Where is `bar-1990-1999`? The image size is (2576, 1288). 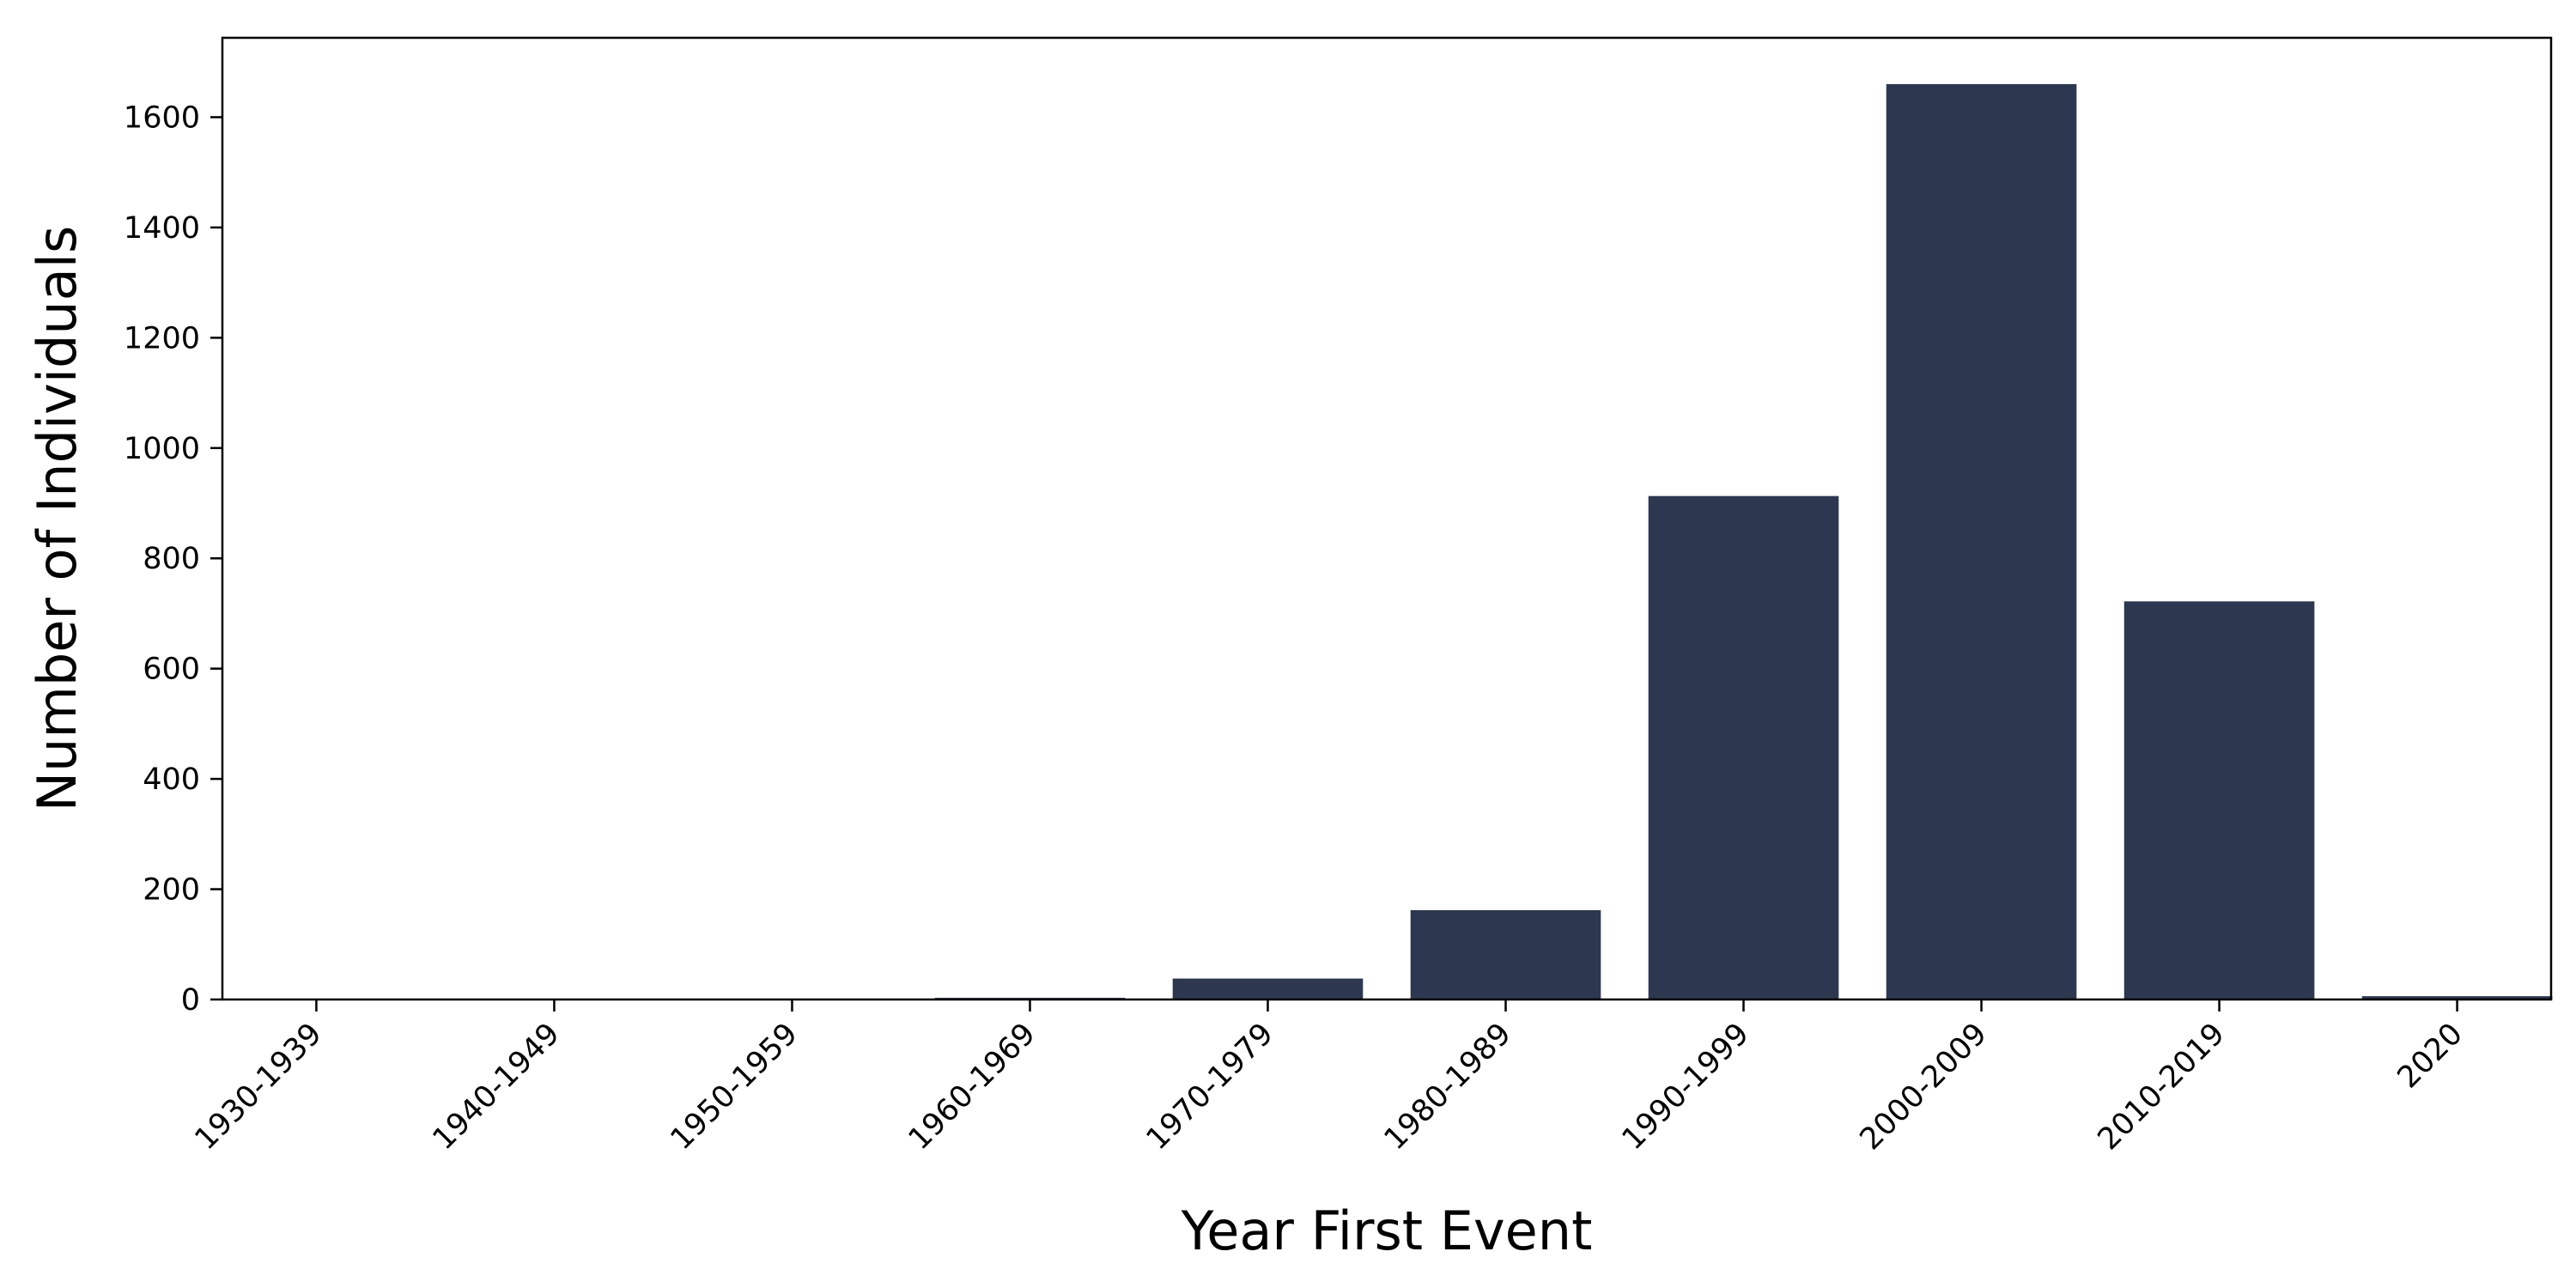 bar-1990-1999 is located at coordinates (1744, 747).